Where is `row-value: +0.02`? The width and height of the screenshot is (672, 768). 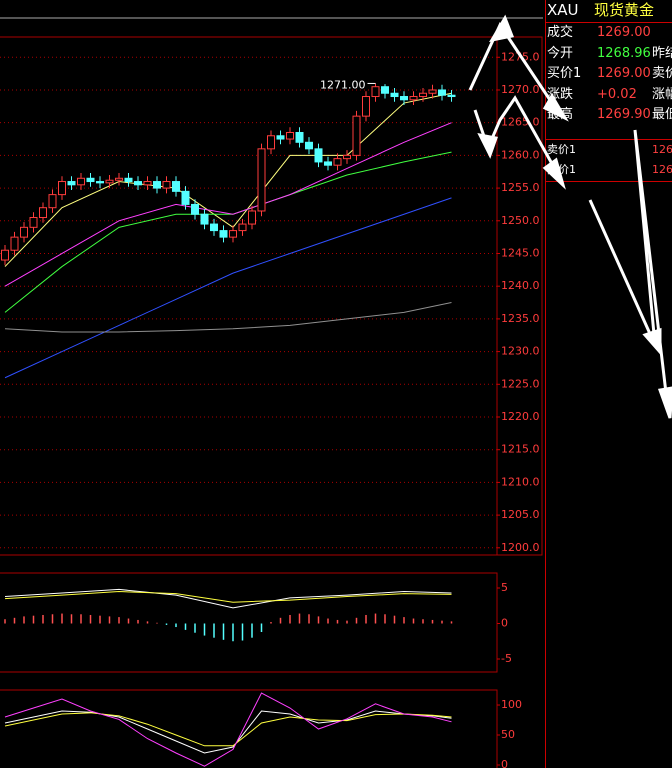
row-value: +0.02 is located at coordinates (617, 94).